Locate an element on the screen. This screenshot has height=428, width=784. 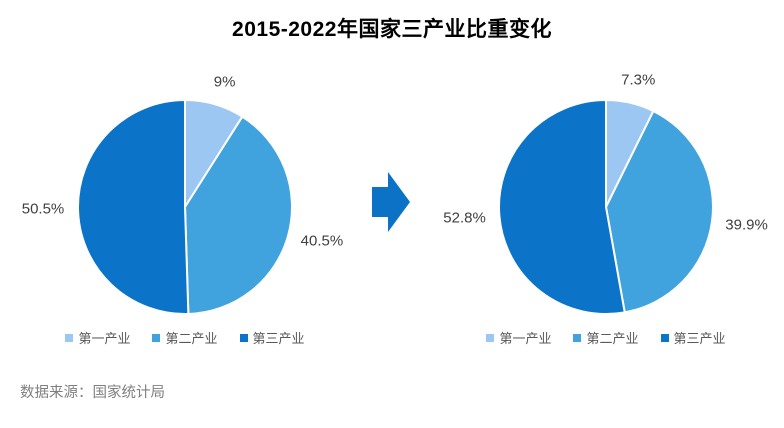
data-label-tertiary-industry: 50.5% is located at coordinates (43, 209).